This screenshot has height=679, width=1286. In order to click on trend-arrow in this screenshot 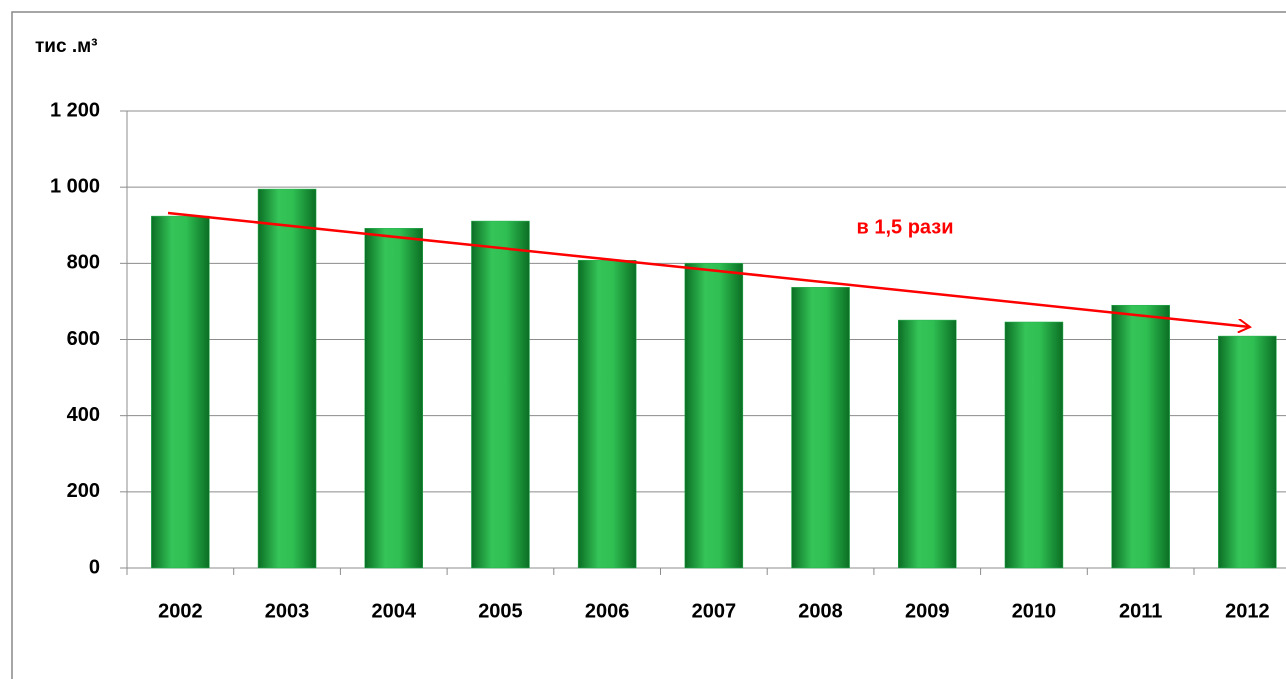, I will do `click(708, 269)`.